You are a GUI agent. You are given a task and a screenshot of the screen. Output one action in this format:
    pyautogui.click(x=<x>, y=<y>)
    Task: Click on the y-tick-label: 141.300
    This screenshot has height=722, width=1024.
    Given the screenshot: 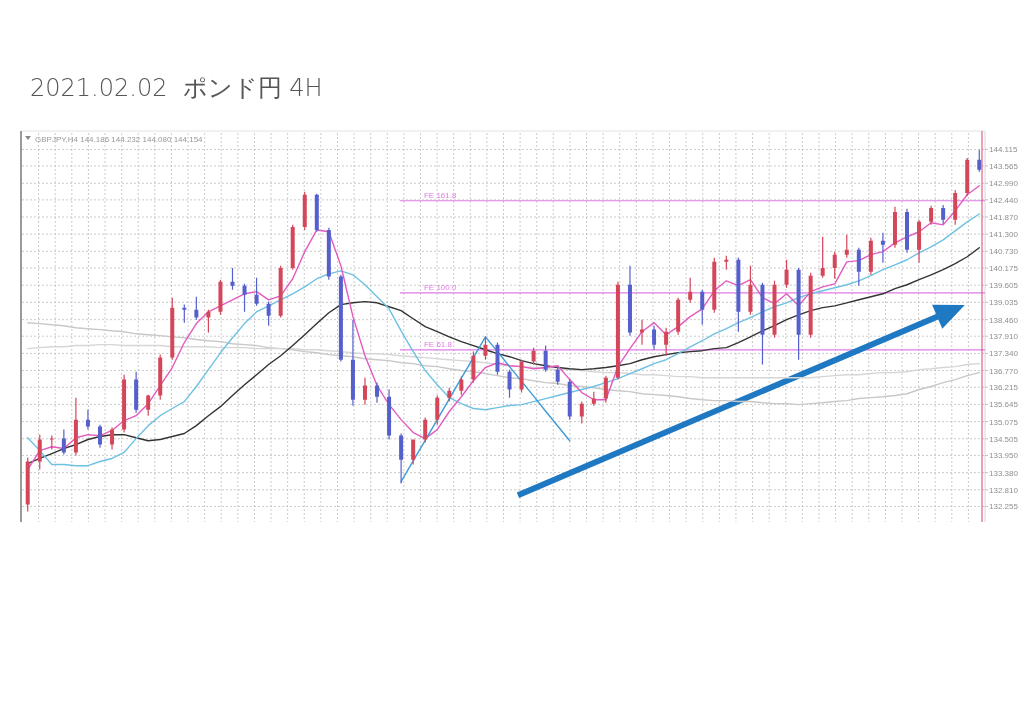 What is the action you would take?
    pyautogui.click(x=1004, y=235)
    